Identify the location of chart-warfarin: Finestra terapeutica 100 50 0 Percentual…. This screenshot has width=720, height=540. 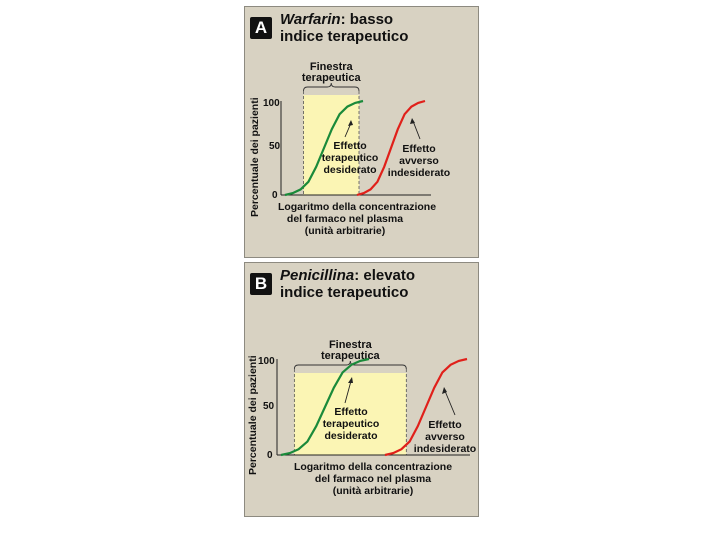
(349, 149).